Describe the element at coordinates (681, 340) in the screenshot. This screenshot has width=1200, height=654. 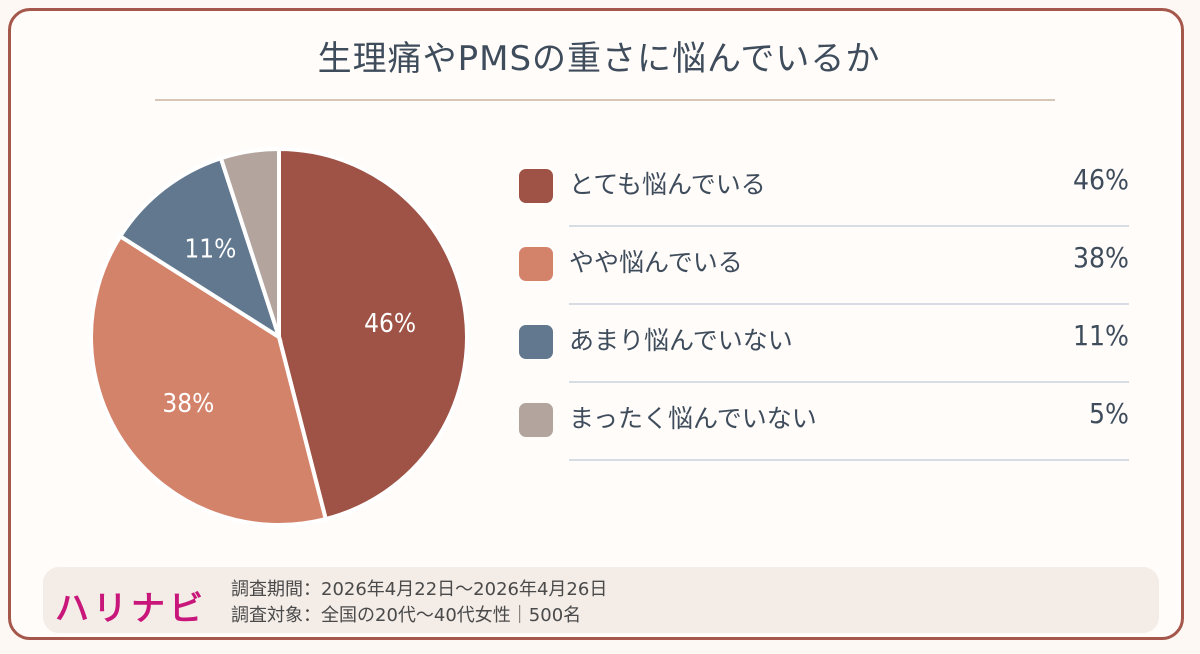
I see `legend-label: あまり悩んでいない` at that location.